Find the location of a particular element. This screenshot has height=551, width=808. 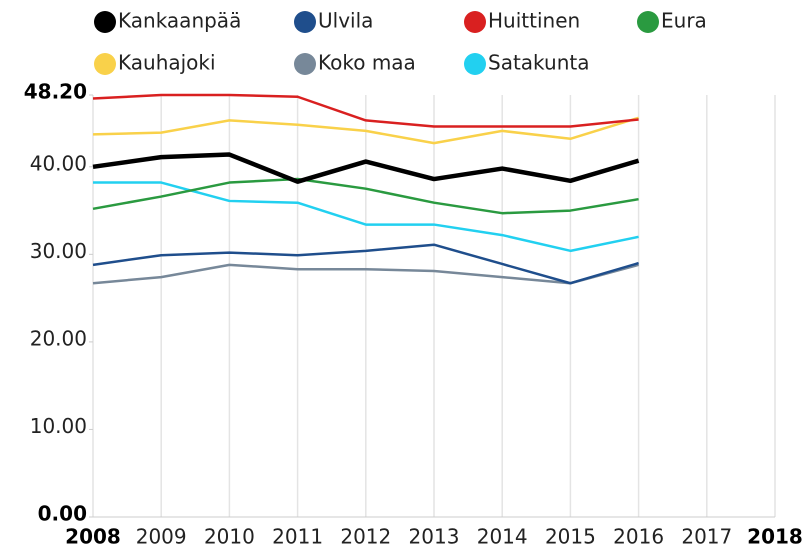

y-tick-label: 20.00 is located at coordinates (58, 338).